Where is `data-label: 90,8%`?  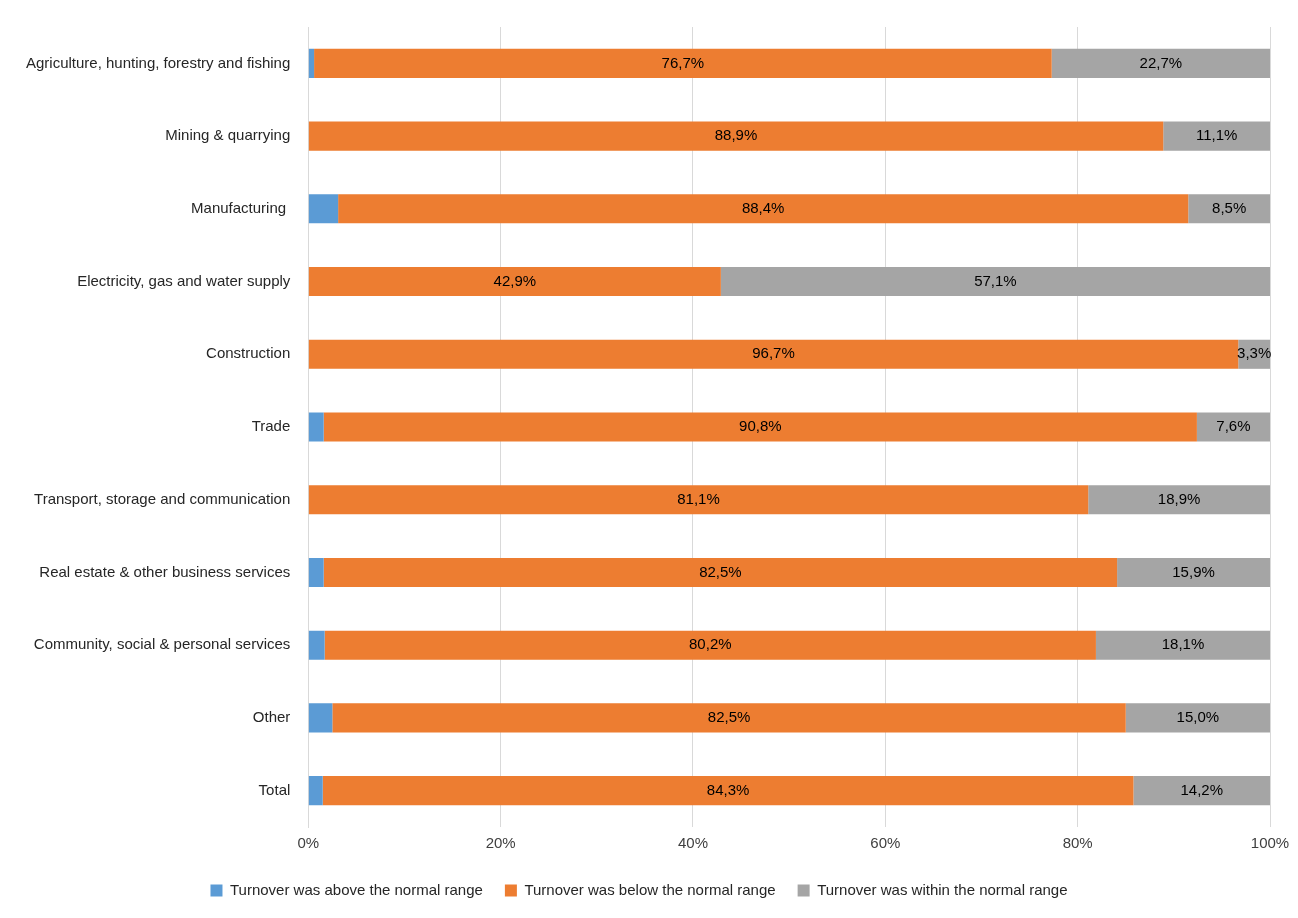
data-label: 90,8% is located at coordinates (760, 426).